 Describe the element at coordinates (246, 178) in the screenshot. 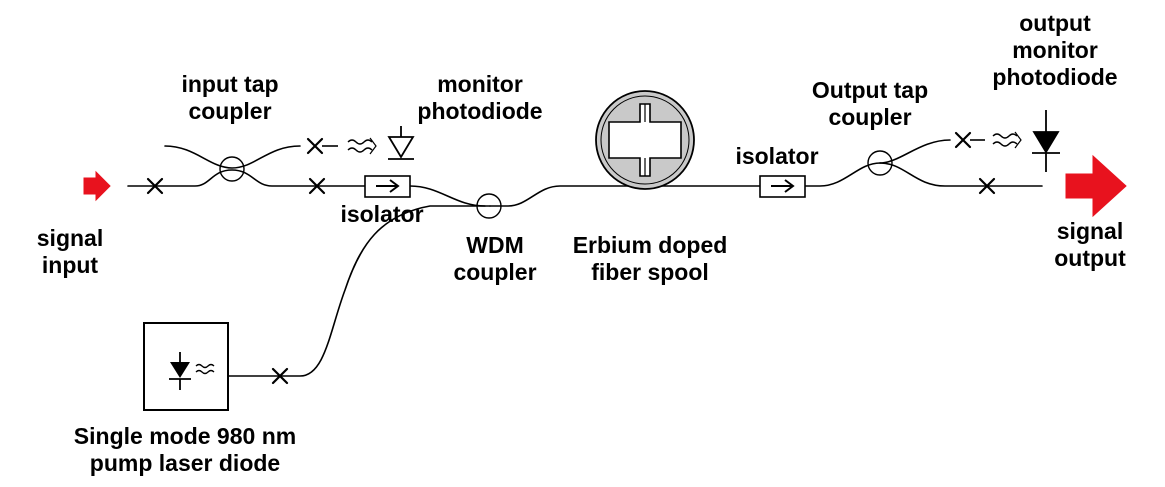

I see `input-fiber` at that location.